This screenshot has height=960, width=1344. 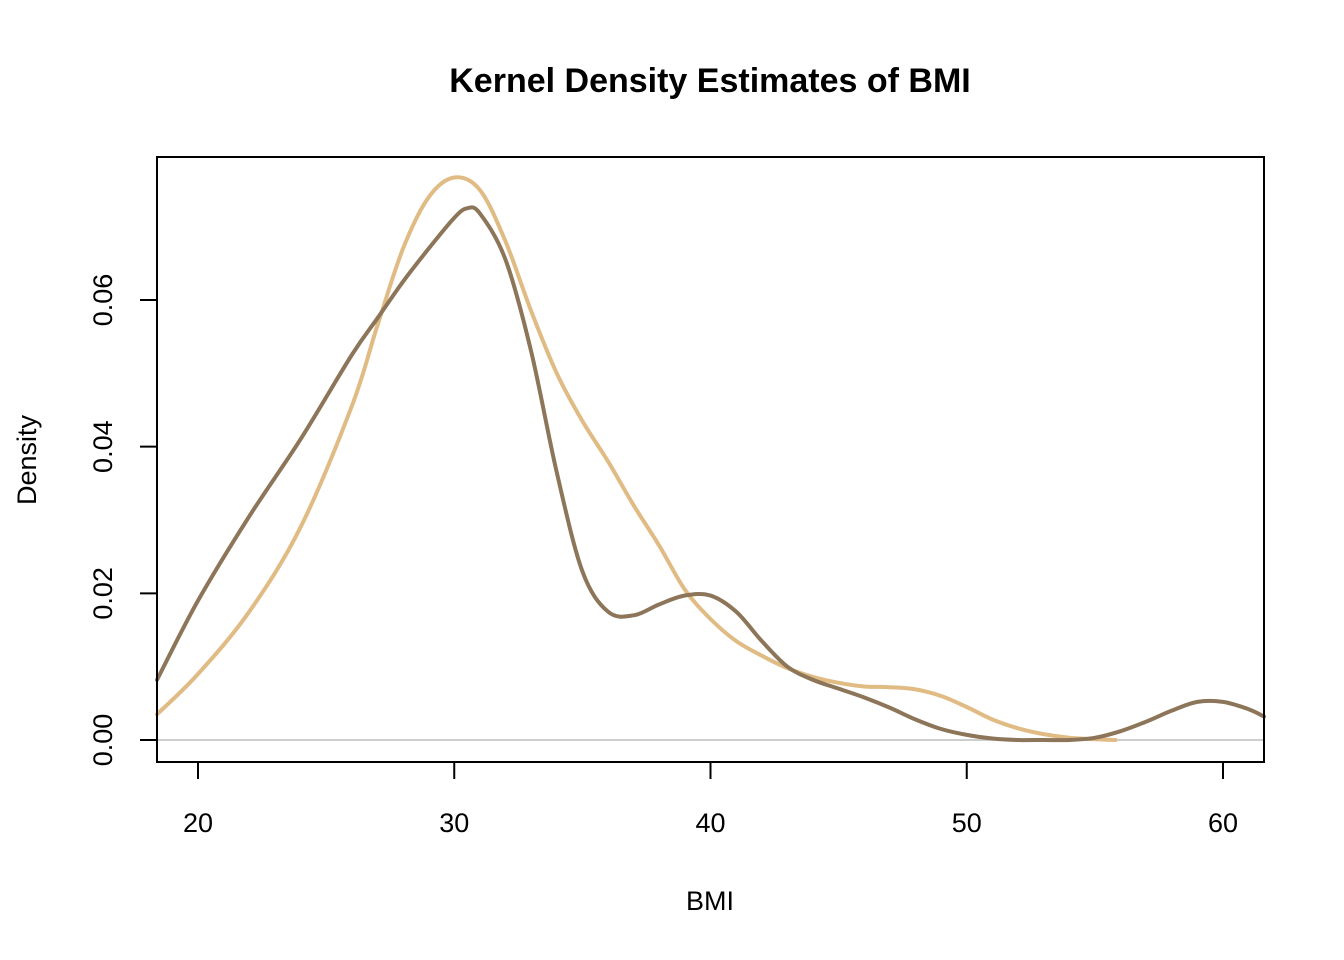 I want to click on y-tick-label: 0.02, so click(x=103, y=593).